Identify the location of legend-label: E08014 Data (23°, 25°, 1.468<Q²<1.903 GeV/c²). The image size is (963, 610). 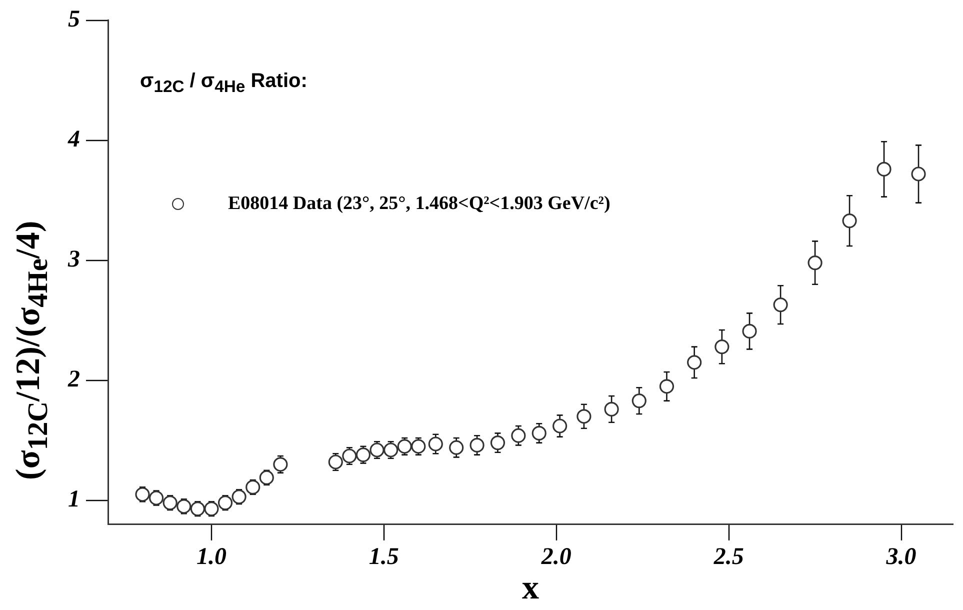
(419, 204).